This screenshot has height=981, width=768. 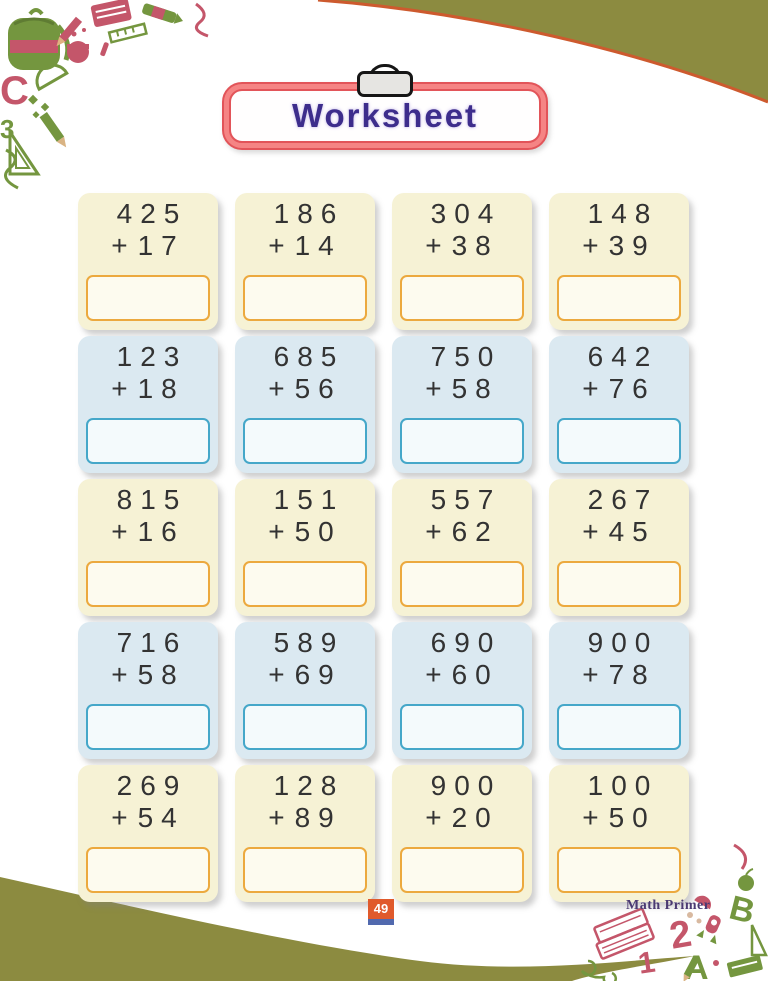 I want to click on problem-card: 557 +62, so click(x=462, y=547).